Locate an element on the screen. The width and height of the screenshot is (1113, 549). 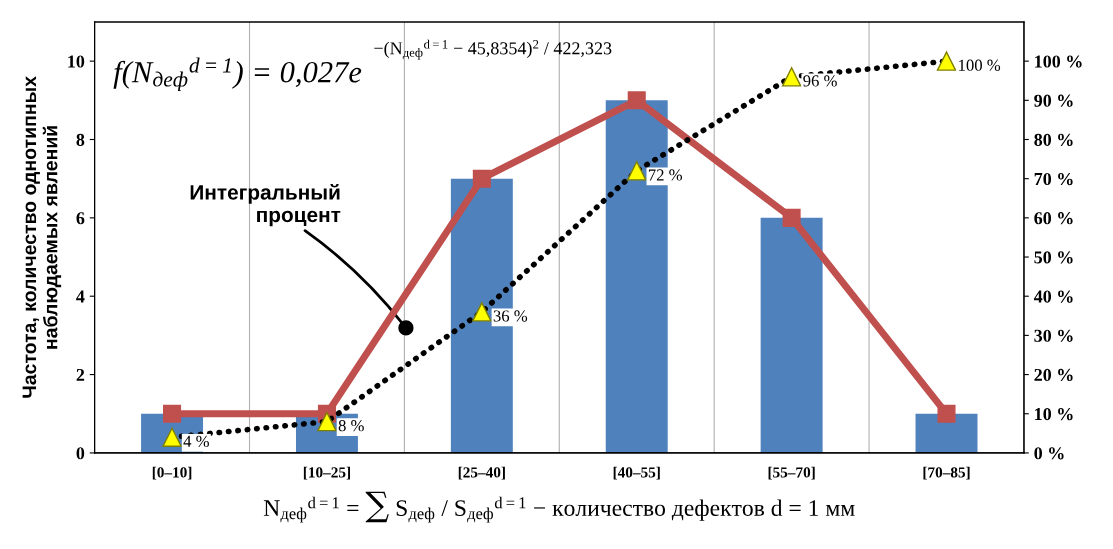
x-tick-label: [55–70] is located at coordinates (791, 473).